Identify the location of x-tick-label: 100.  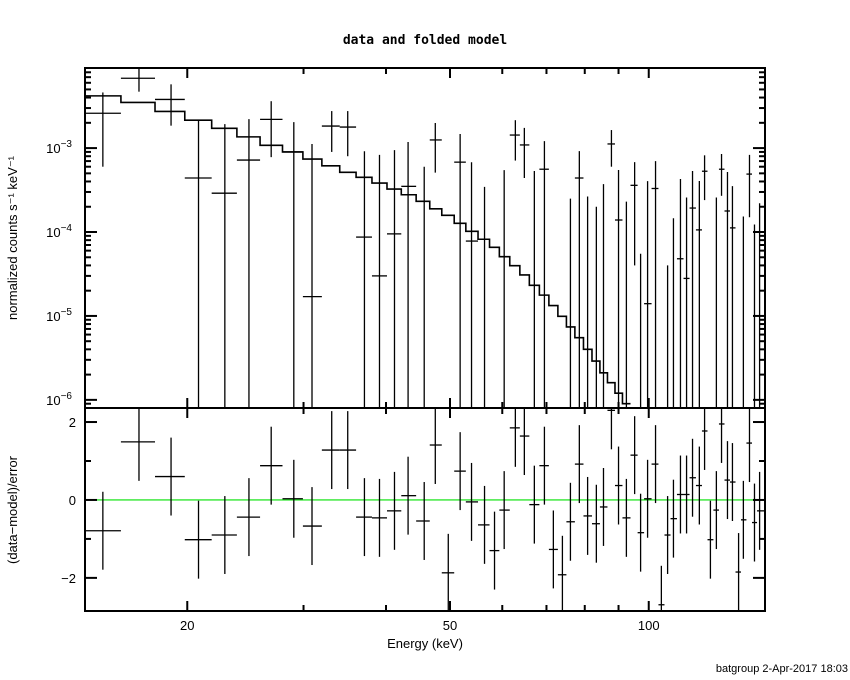
(649, 625).